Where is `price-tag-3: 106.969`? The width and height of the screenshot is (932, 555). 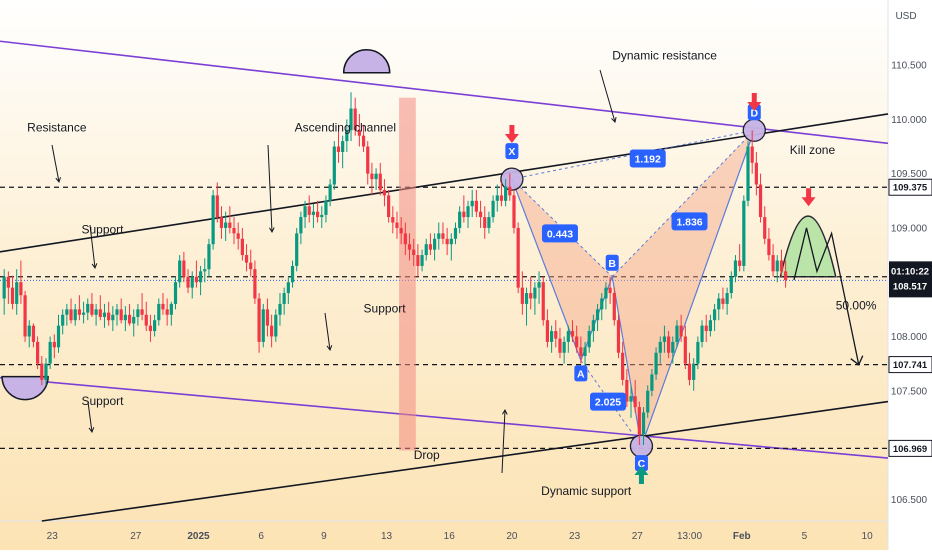 price-tag-3: 106.969 is located at coordinates (910, 448).